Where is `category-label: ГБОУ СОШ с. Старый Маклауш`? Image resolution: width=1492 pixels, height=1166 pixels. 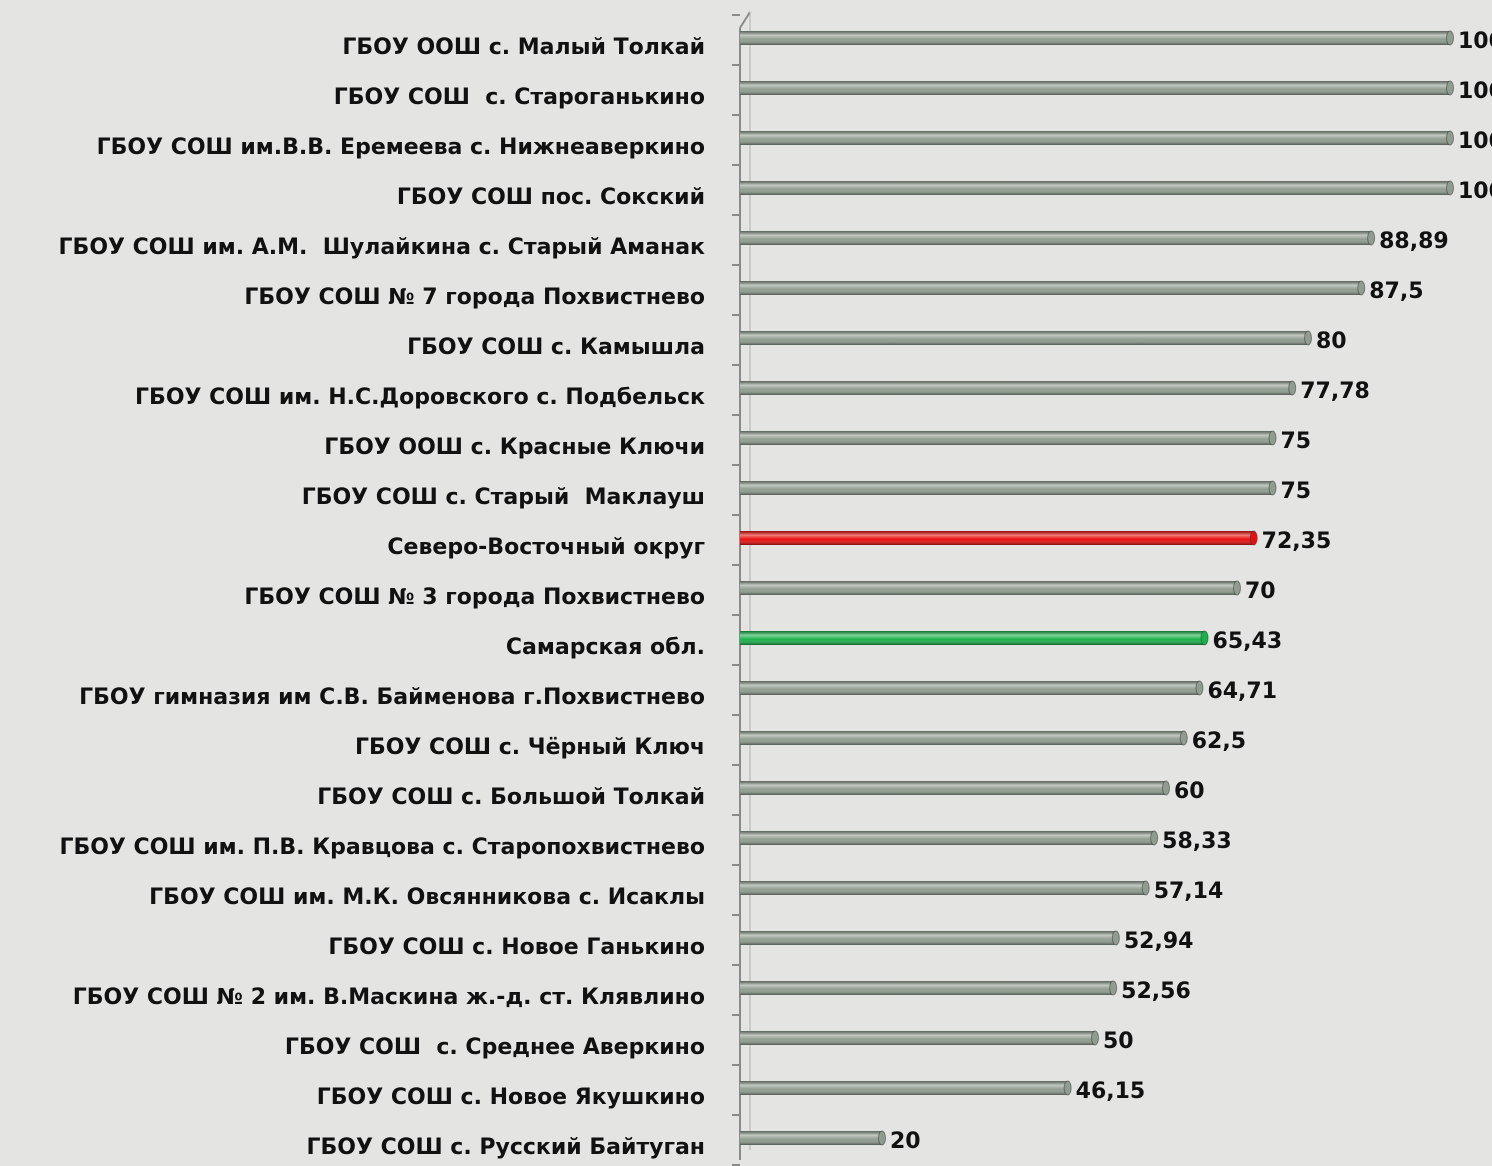 category-label: ГБОУ СОШ с. Старый Маклауш is located at coordinates (503, 497).